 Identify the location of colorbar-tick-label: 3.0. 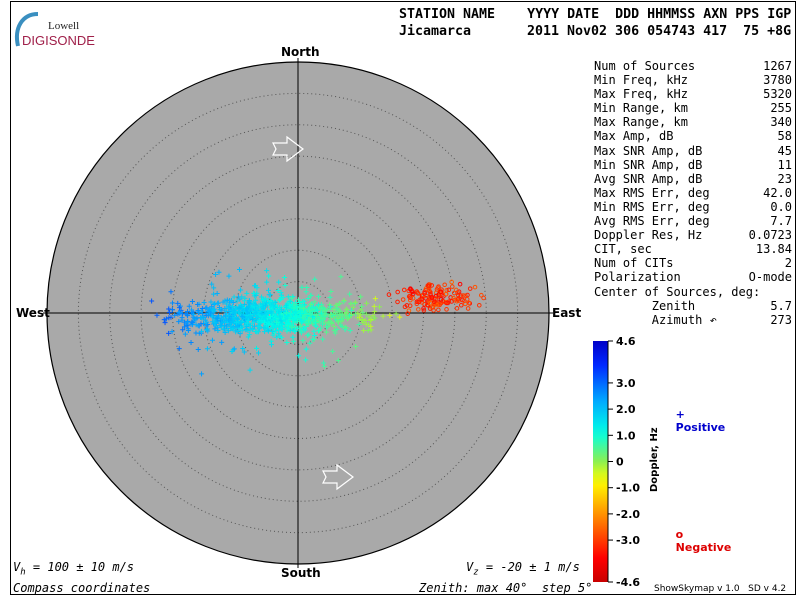
(626, 383).